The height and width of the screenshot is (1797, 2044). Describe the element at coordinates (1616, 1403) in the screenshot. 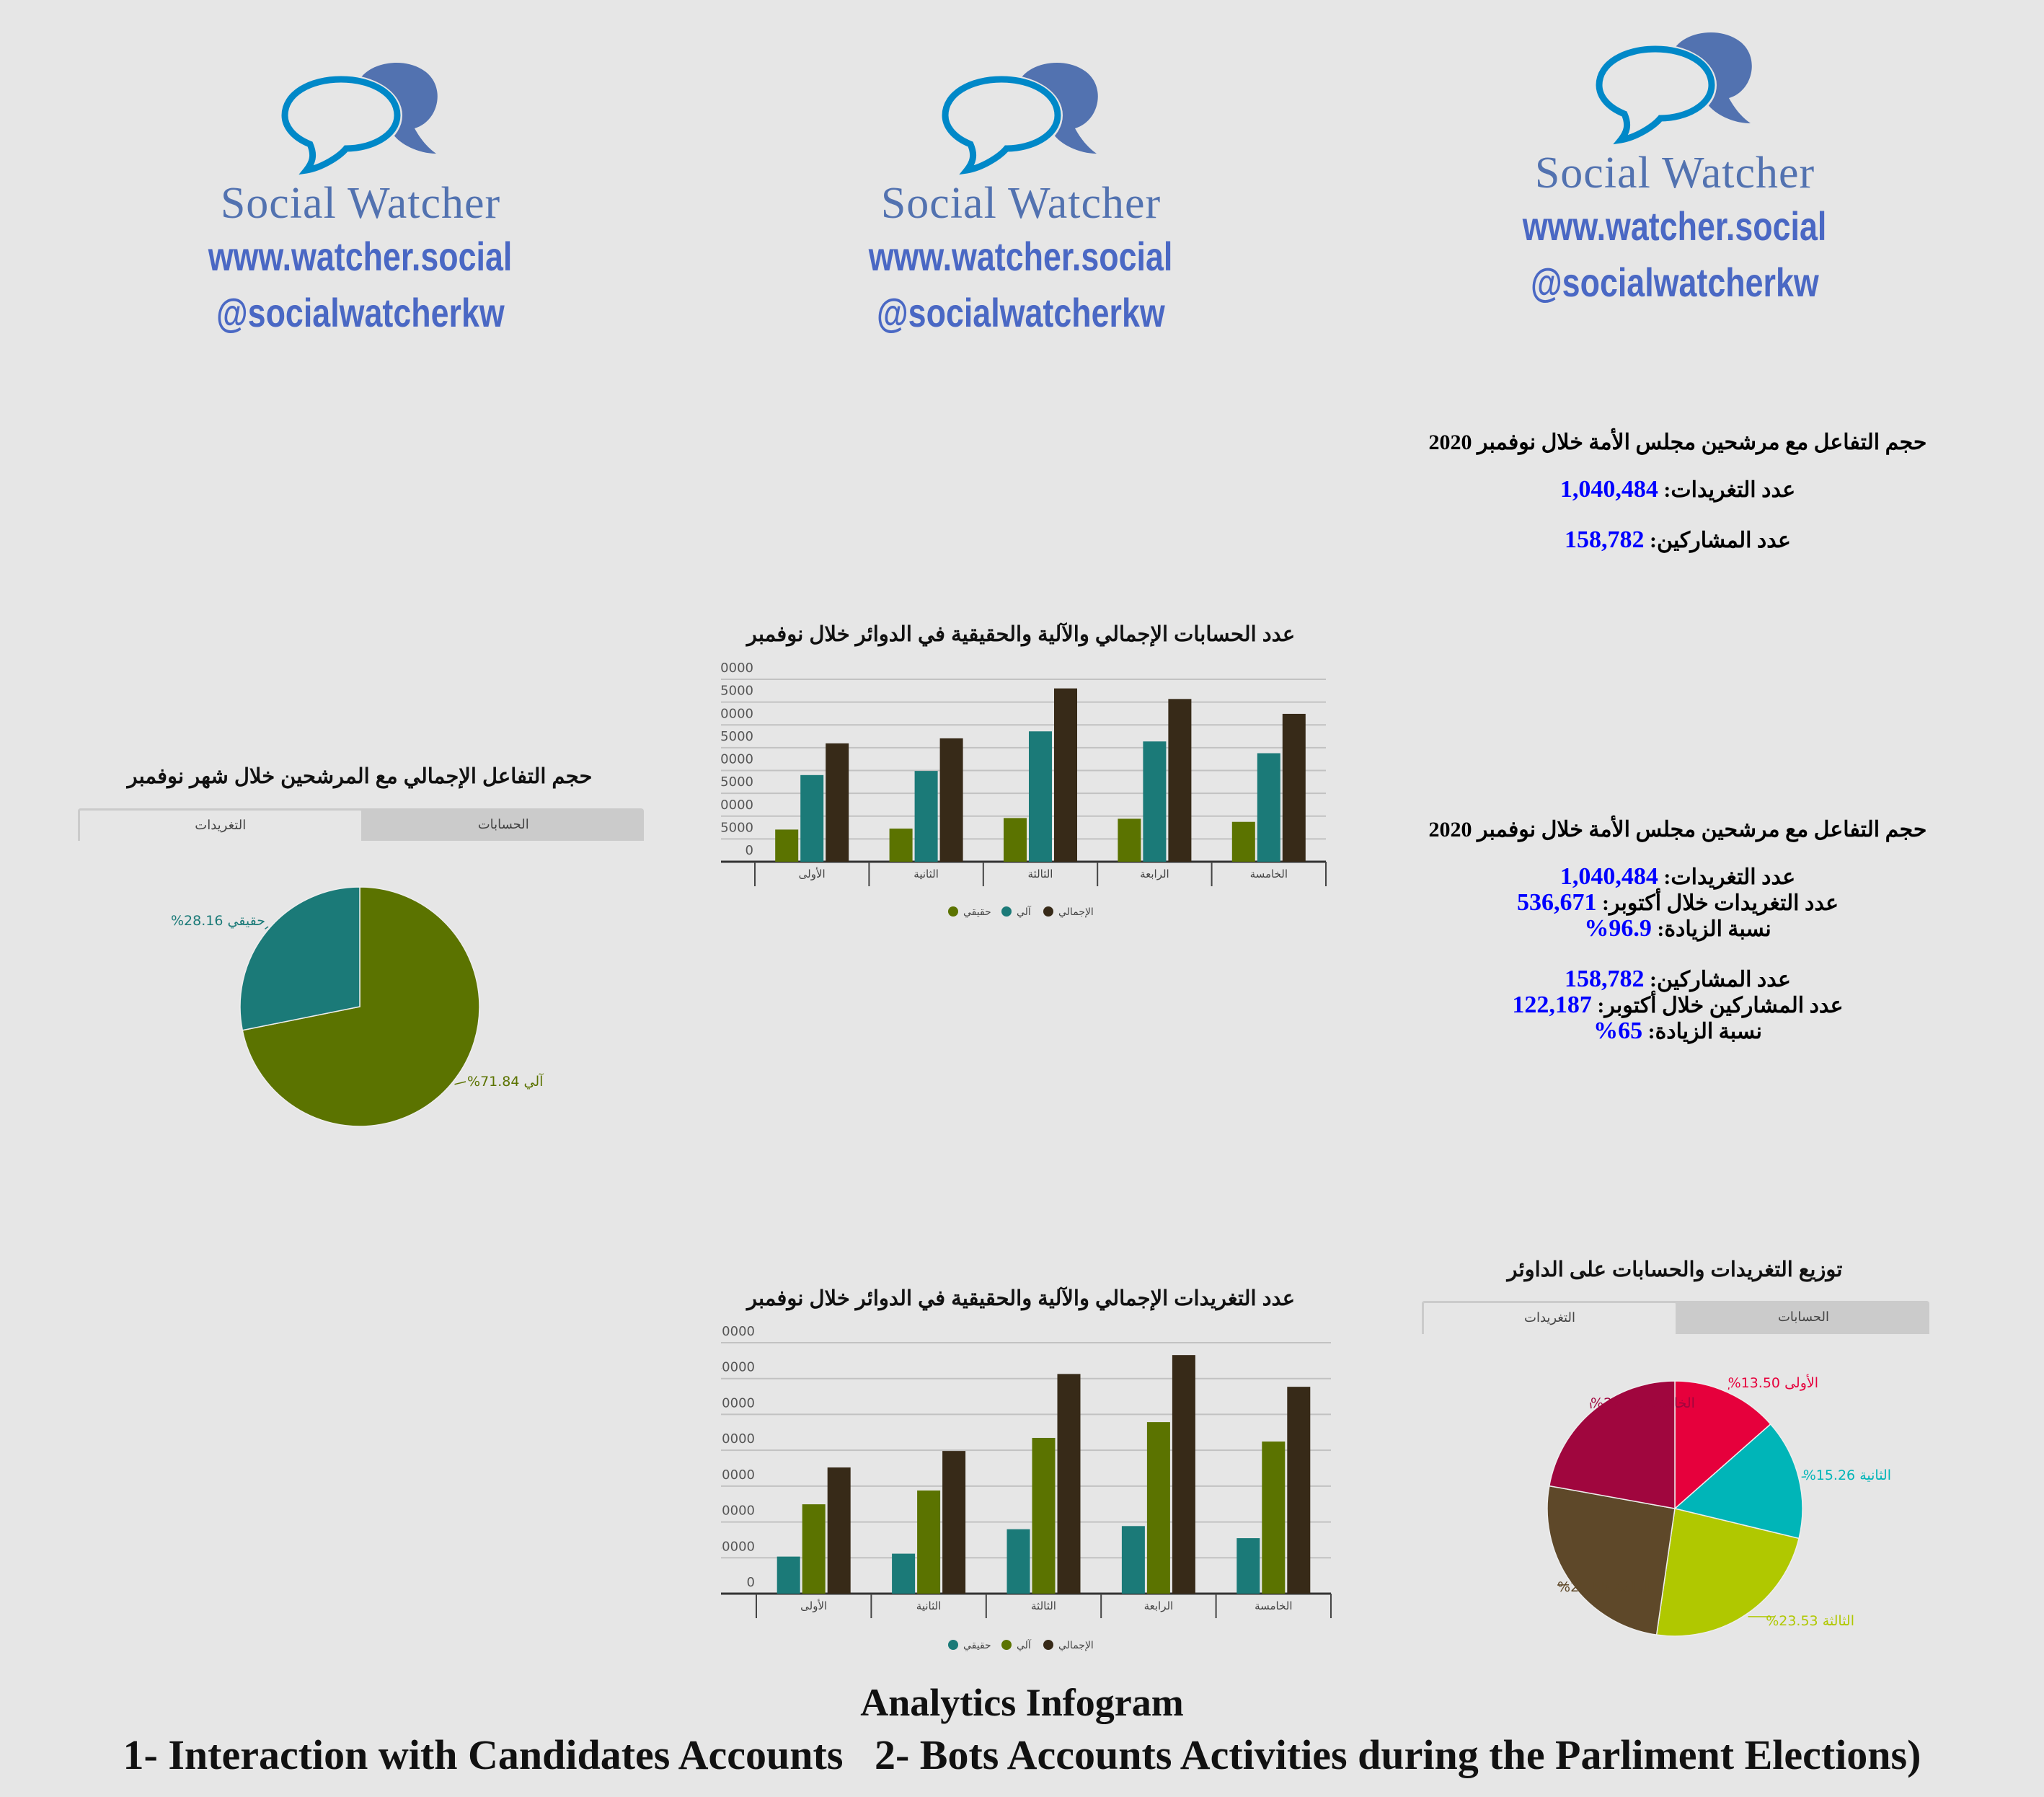

I see `slice-percent: 22.16%` at that location.